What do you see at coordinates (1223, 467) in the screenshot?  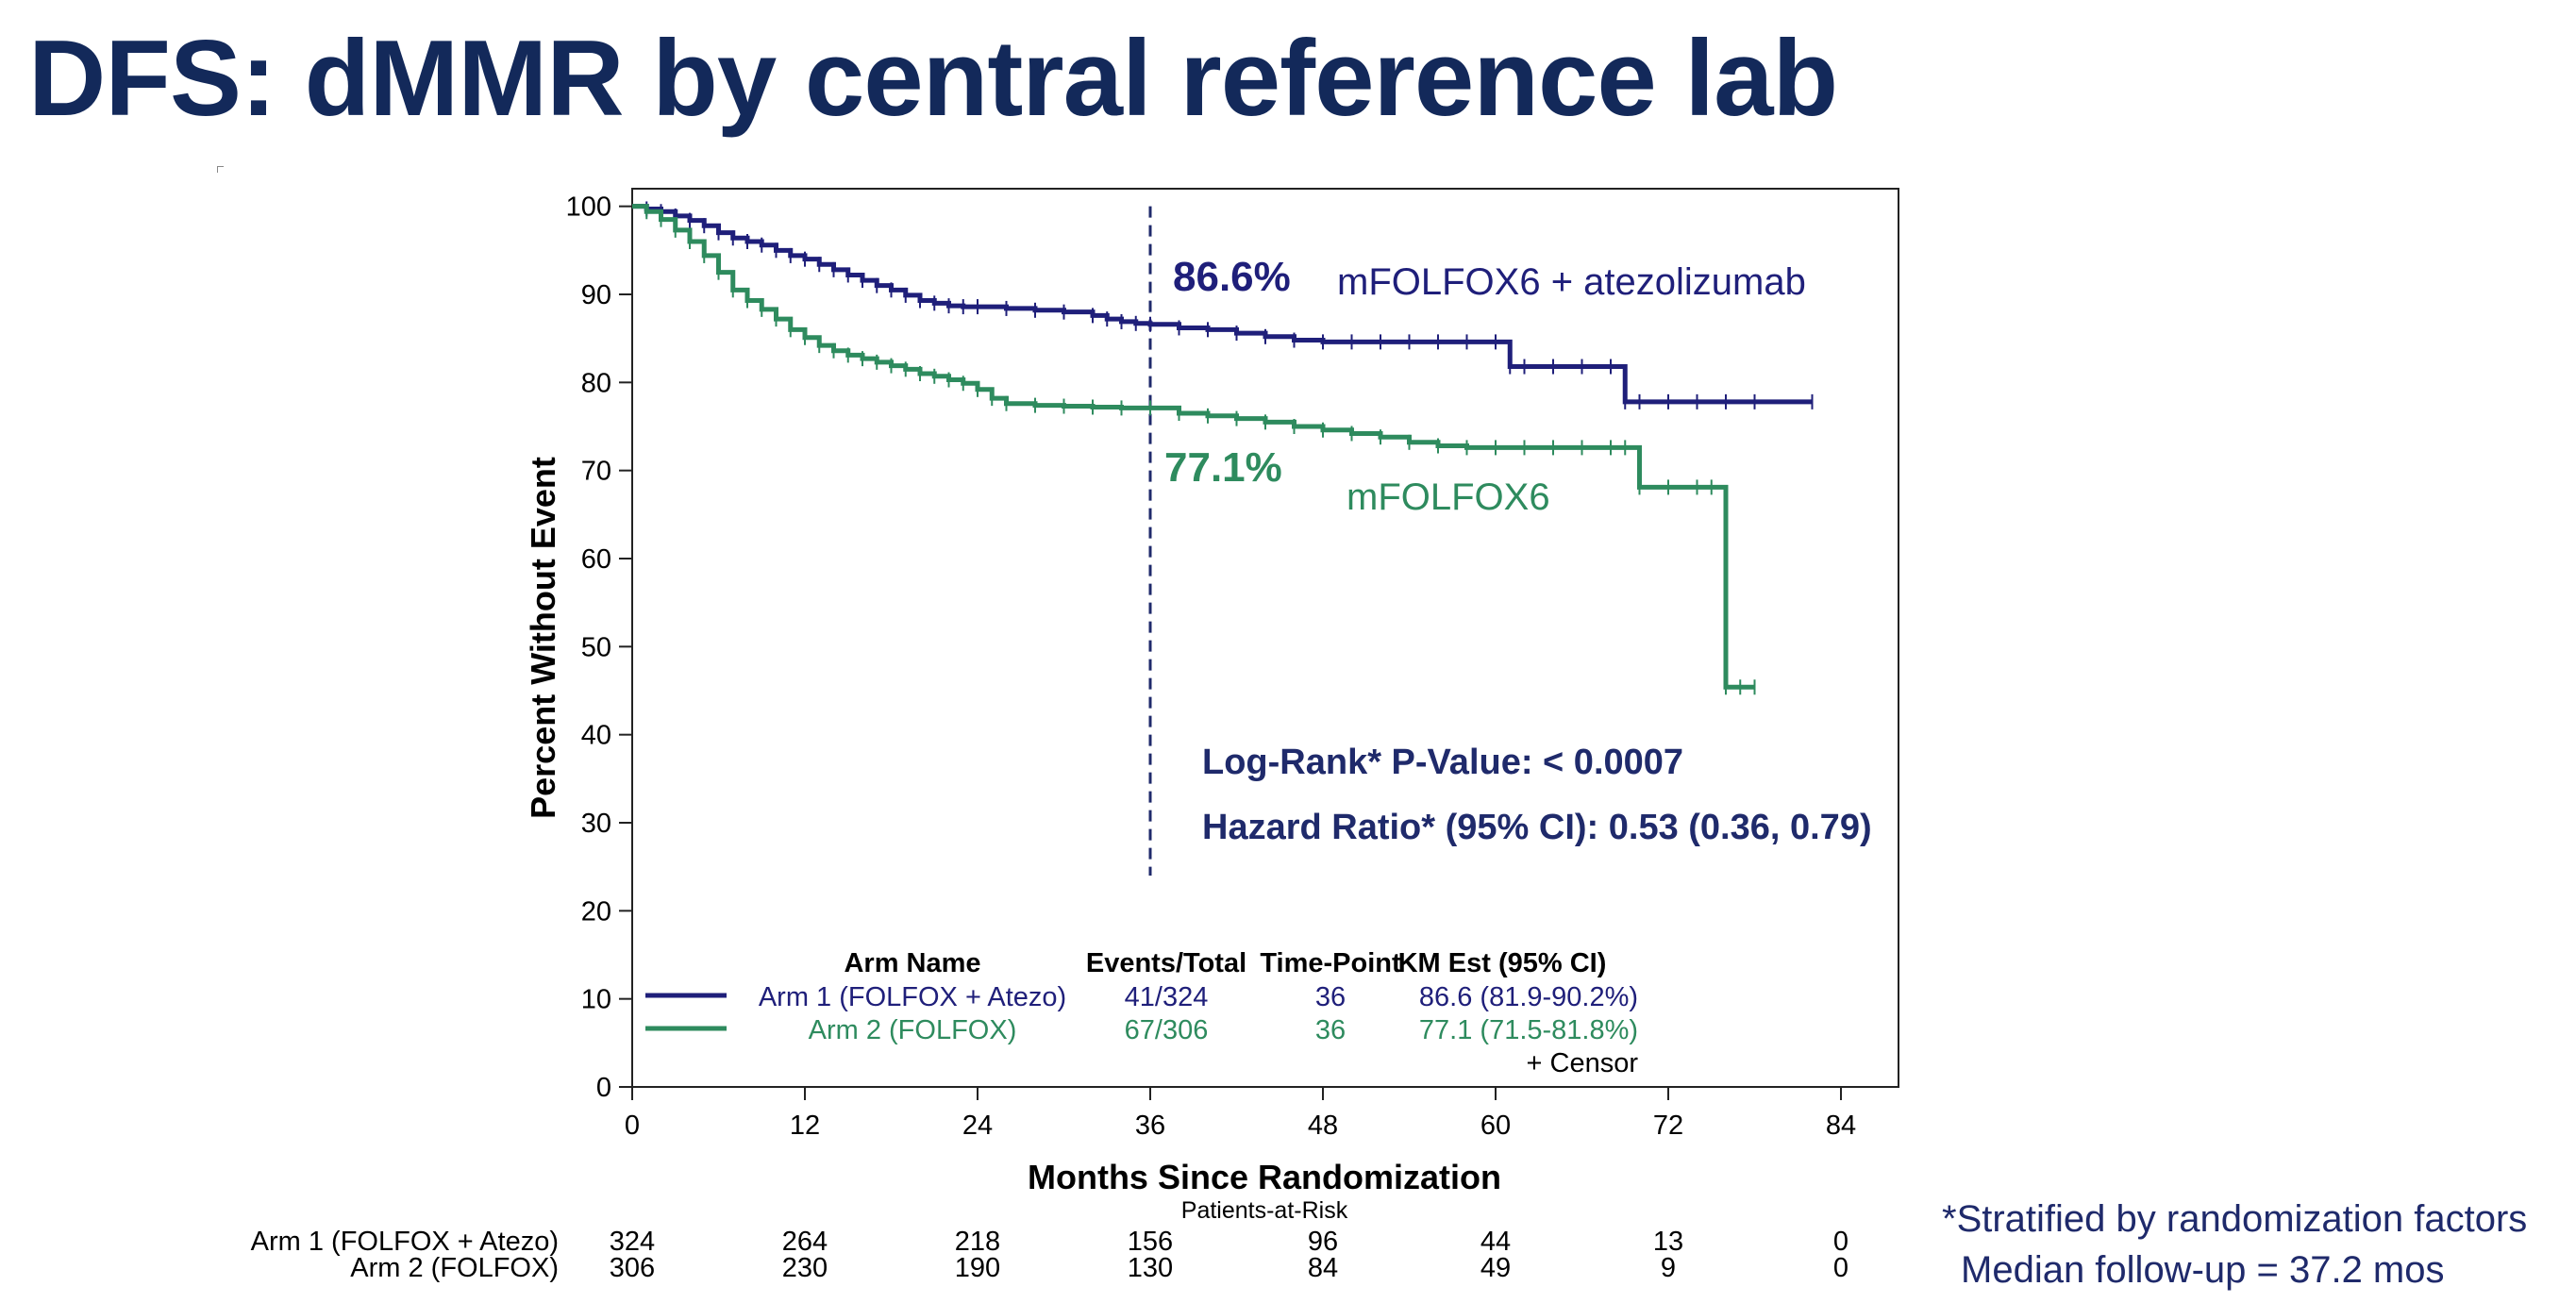 I see `arm2-point-estimate: 77.1%` at bounding box center [1223, 467].